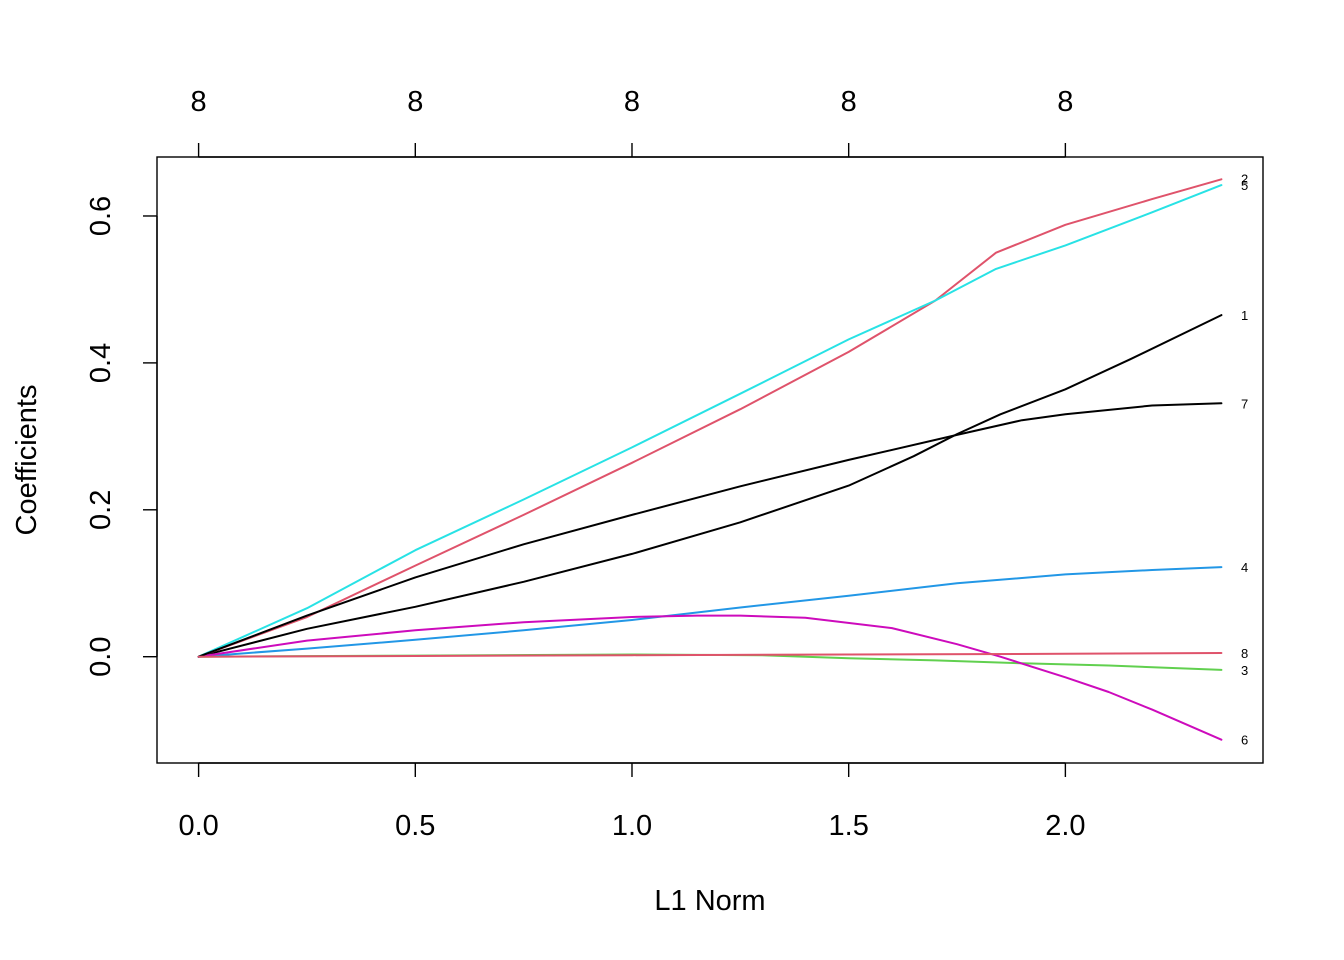  What do you see at coordinates (198, 826) in the screenshot?
I see `x-tick-label: 0.0` at bounding box center [198, 826].